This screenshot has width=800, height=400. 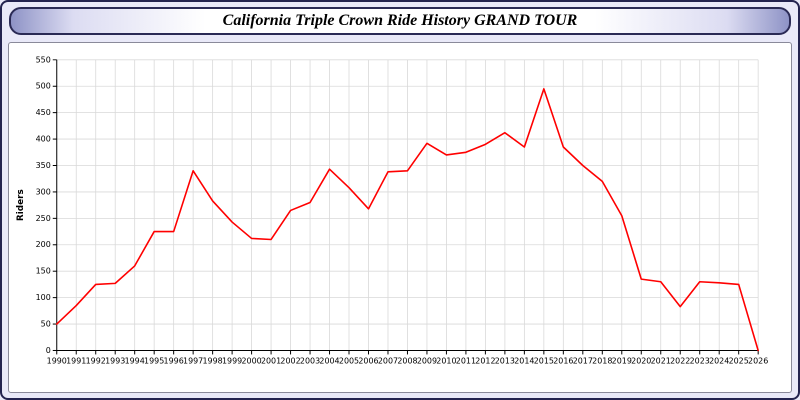 I want to click on x-tick-label: 2016, so click(x=563, y=360).